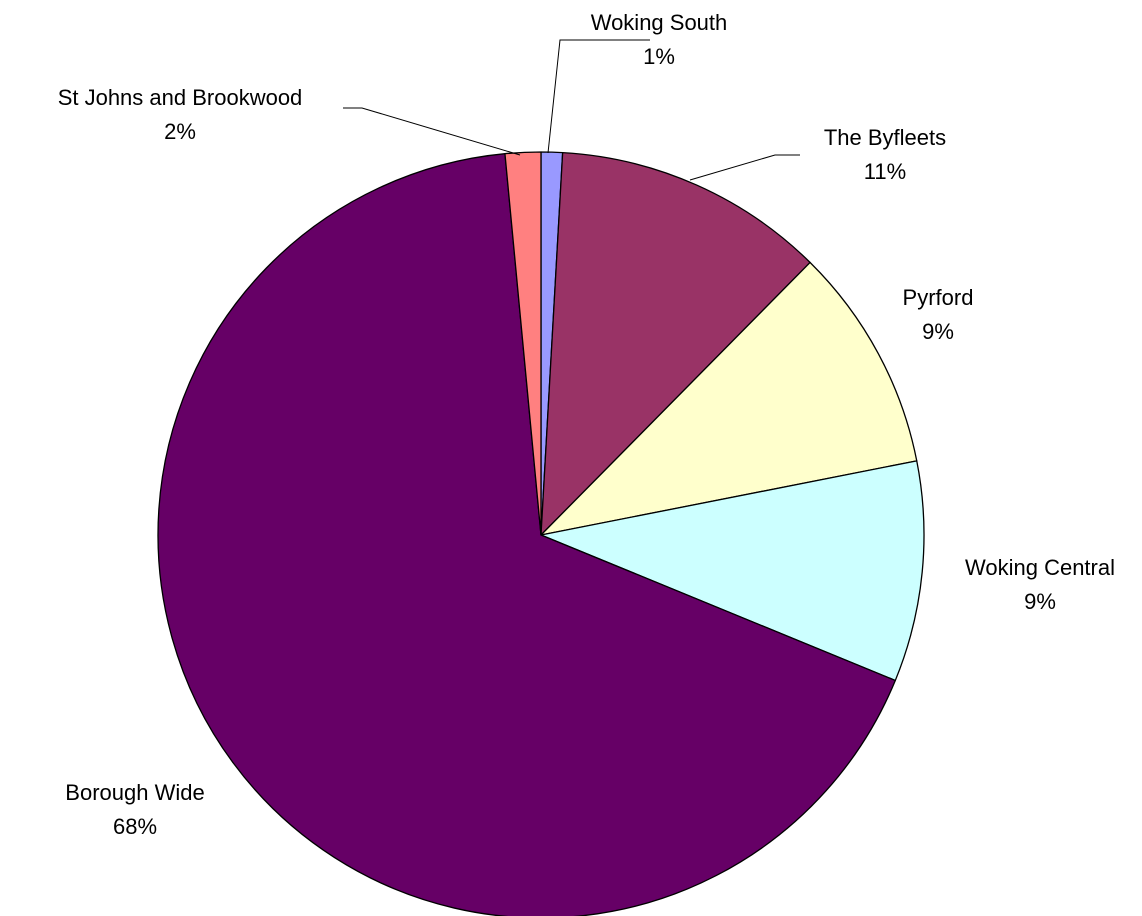  What do you see at coordinates (1040, 601) in the screenshot?
I see `slice-percent-woking-central: 9%` at bounding box center [1040, 601].